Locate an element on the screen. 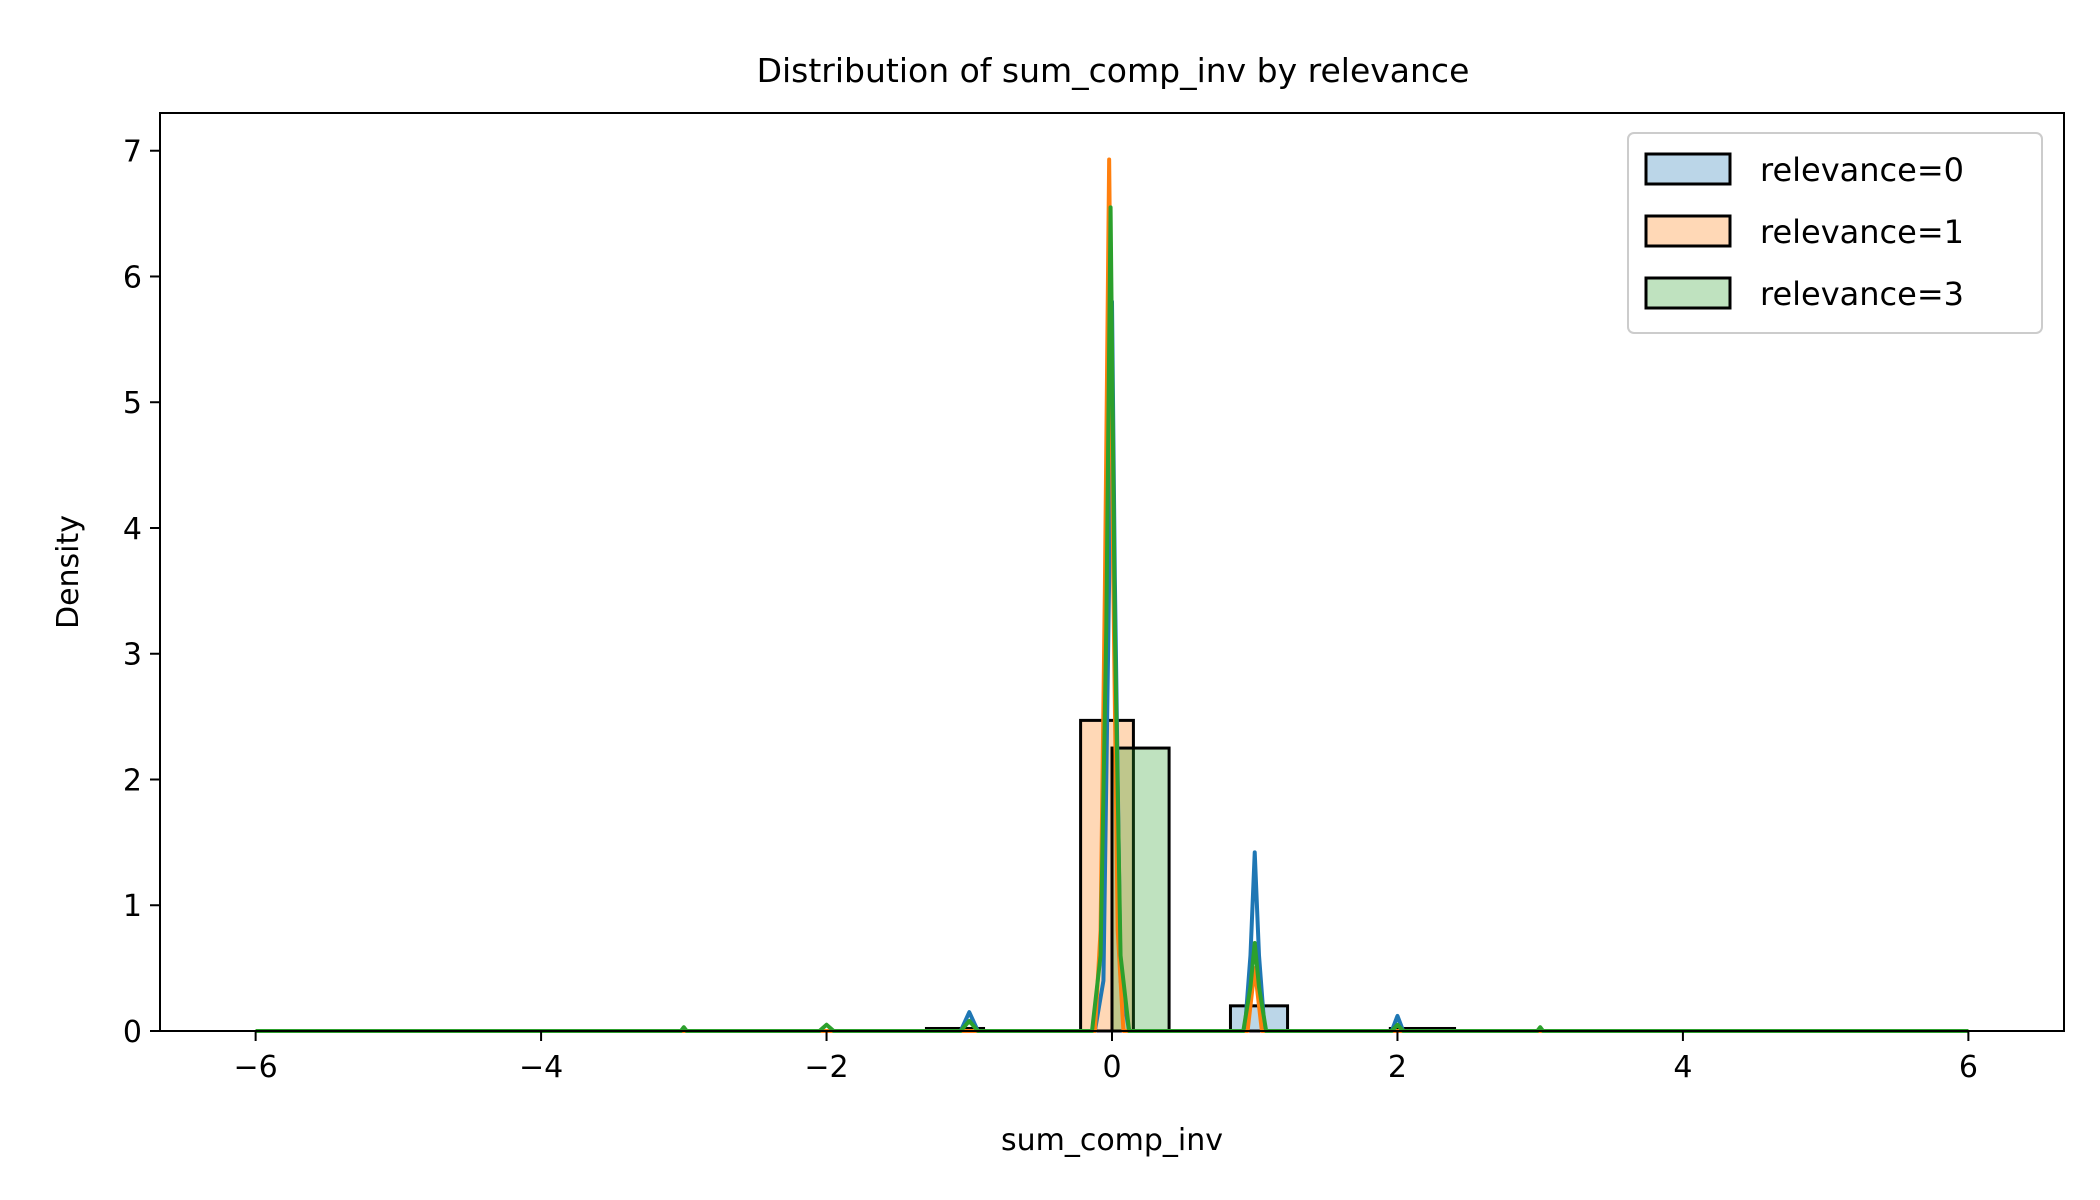 This screenshot has height=1200, width=2100. y-tick-label: 6 is located at coordinates (132, 277).